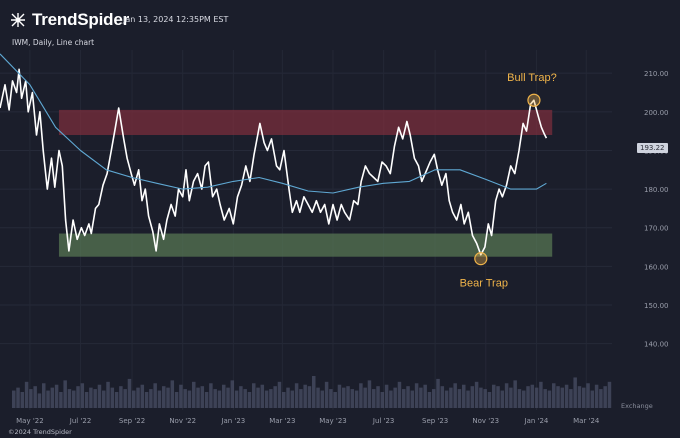 The height and width of the screenshot is (438, 680). What do you see at coordinates (481, 259) in the screenshot?
I see `annotation-marker` at bounding box center [481, 259].